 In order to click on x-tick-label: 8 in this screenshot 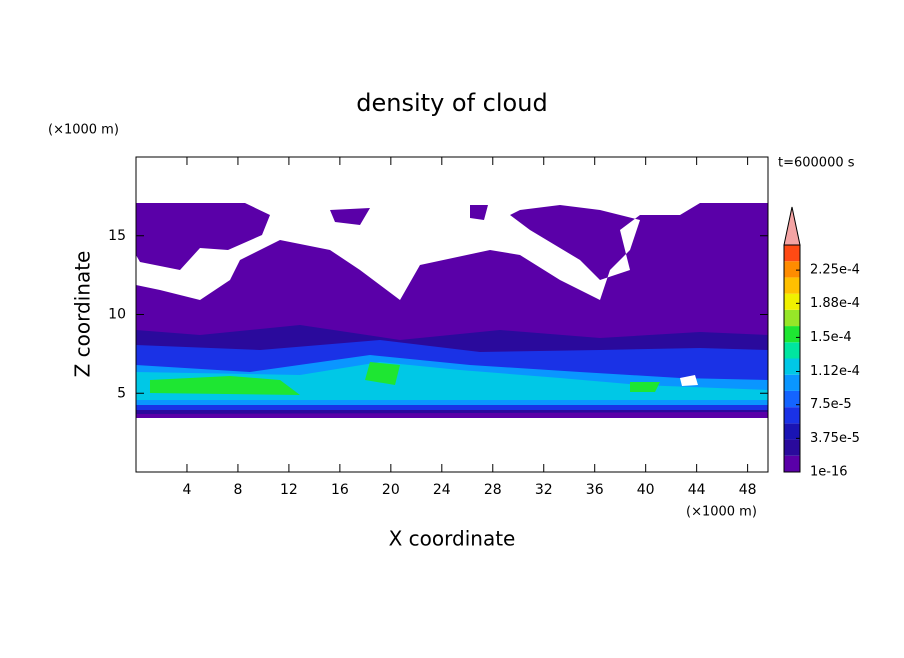, I will do `click(237, 490)`.